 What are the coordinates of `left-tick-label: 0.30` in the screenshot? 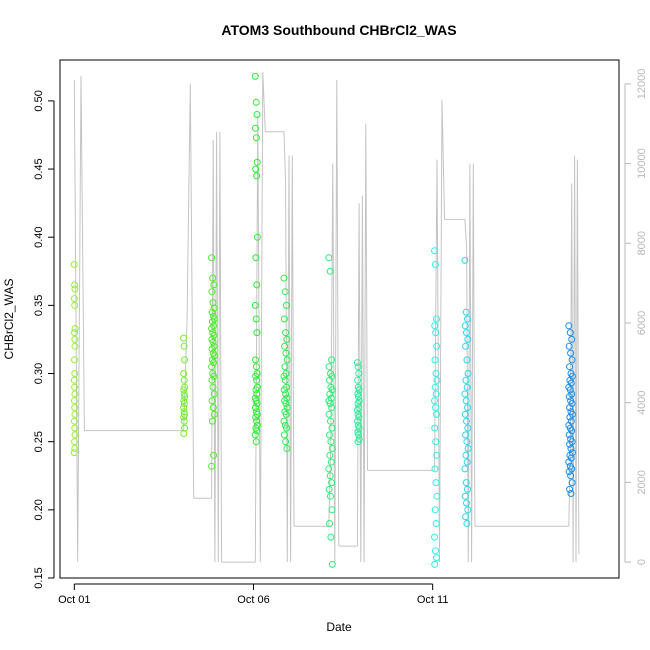 It's located at (39, 373).